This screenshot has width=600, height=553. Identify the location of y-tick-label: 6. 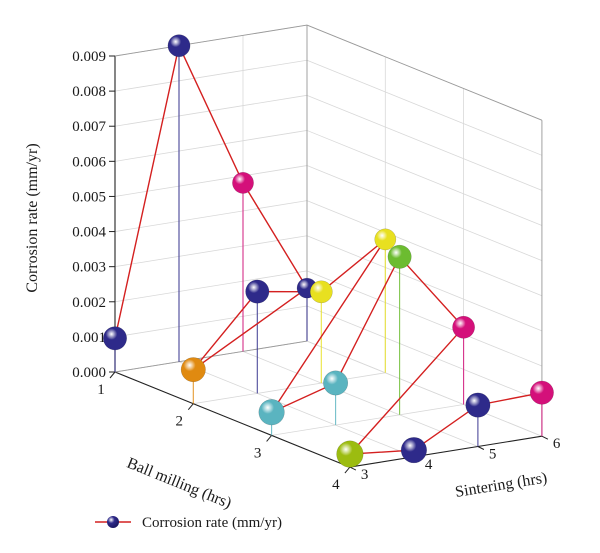
(557, 444).